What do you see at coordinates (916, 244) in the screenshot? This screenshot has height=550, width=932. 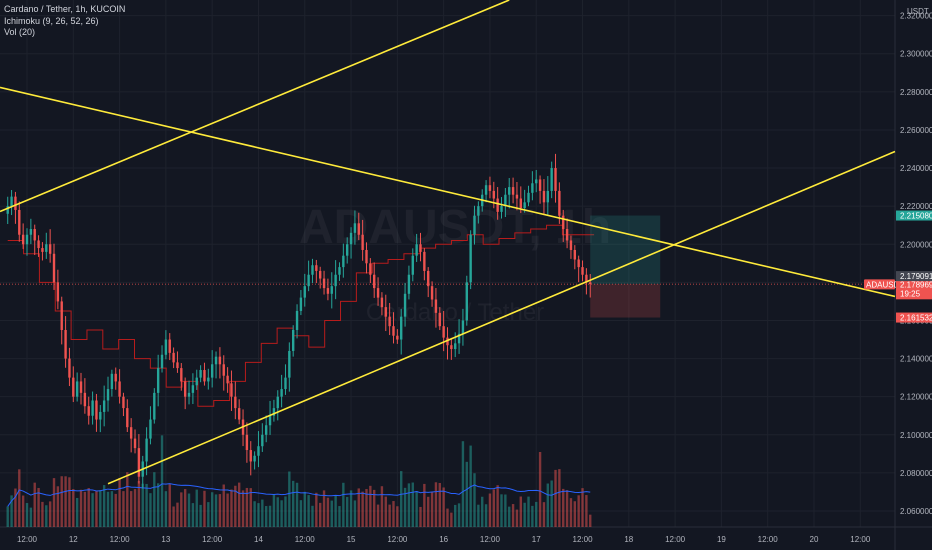 I see `price-tick-label: 2.200000` at bounding box center [916, 244].